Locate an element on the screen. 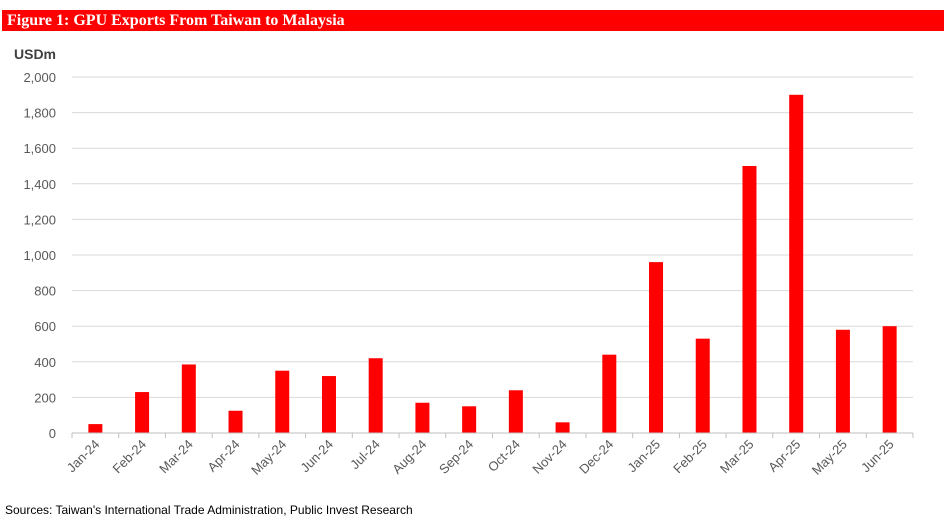 This screenshot has width=948, height=524. y-tick-label: 800 is located at coordinates (45, 291).